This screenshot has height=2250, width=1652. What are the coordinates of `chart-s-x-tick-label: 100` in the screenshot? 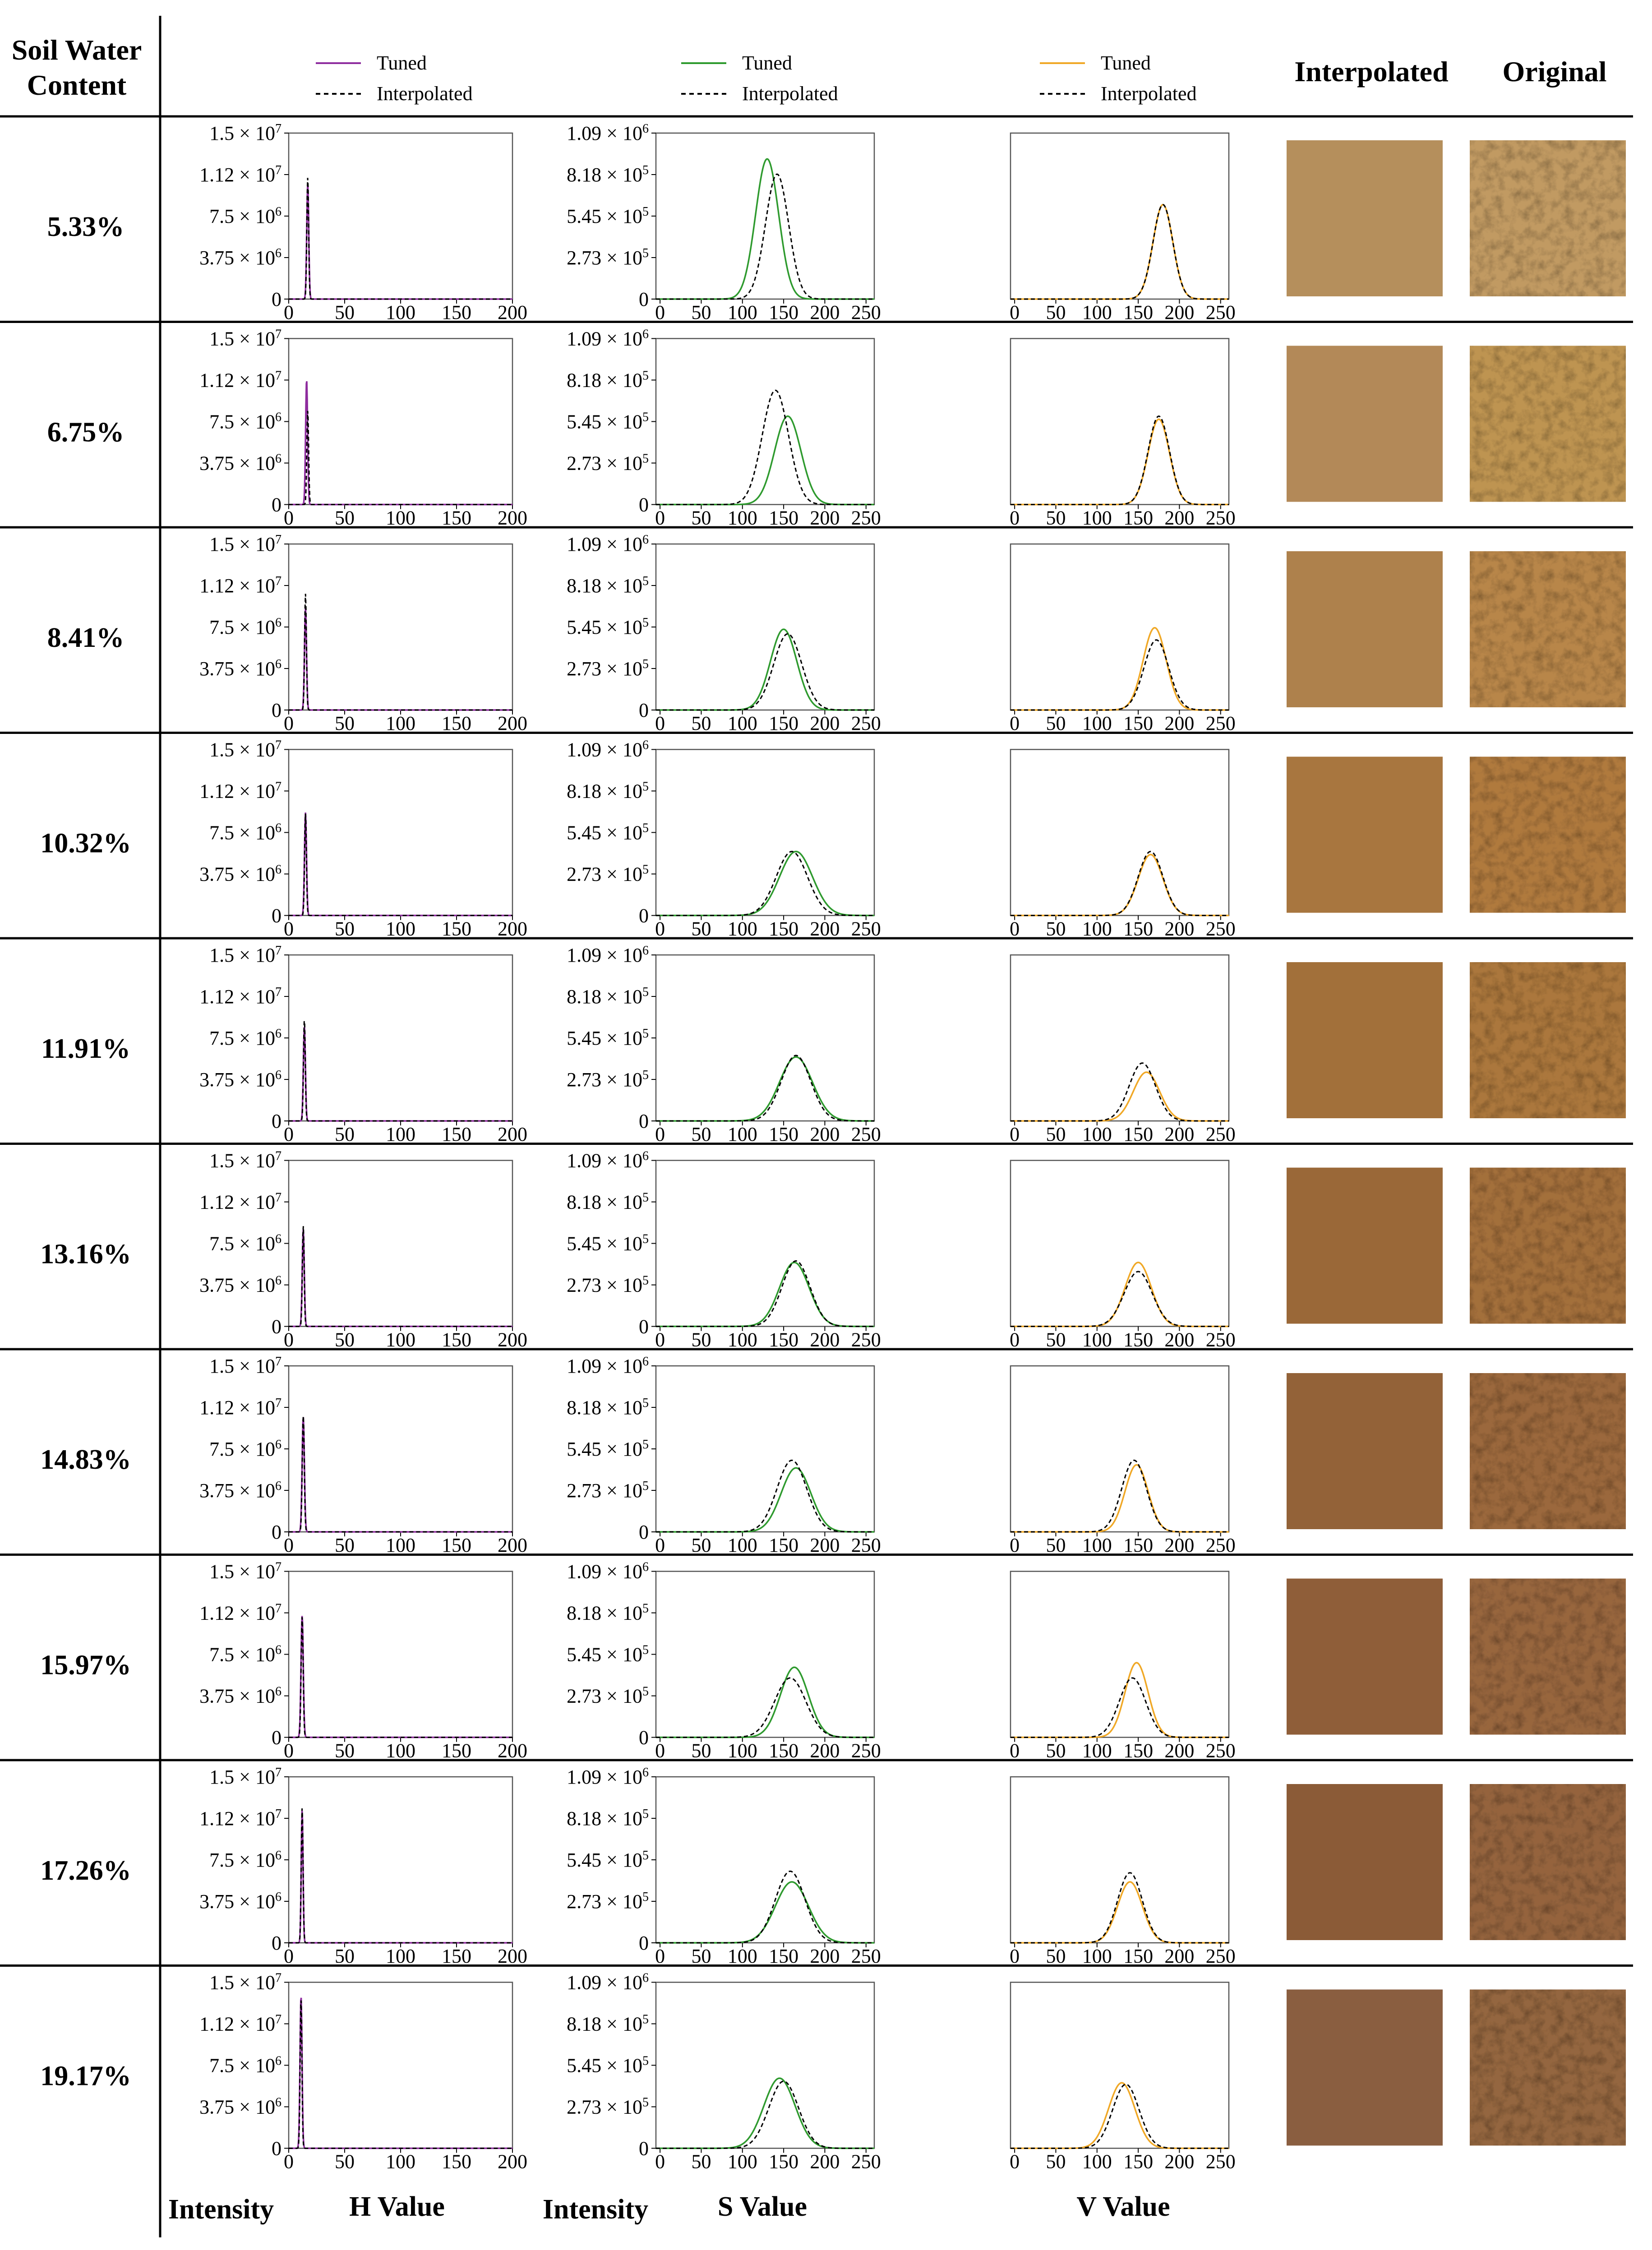 It's located at (742, 2162).